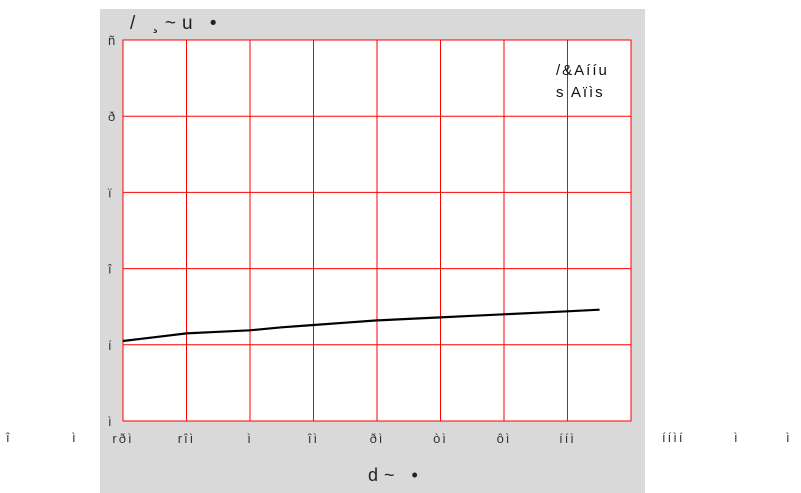 This screenshot has height=493, width=801. Describe the element at coordinates (111, 345) in the screenshot. I see `y-tick-label: í` at that location.